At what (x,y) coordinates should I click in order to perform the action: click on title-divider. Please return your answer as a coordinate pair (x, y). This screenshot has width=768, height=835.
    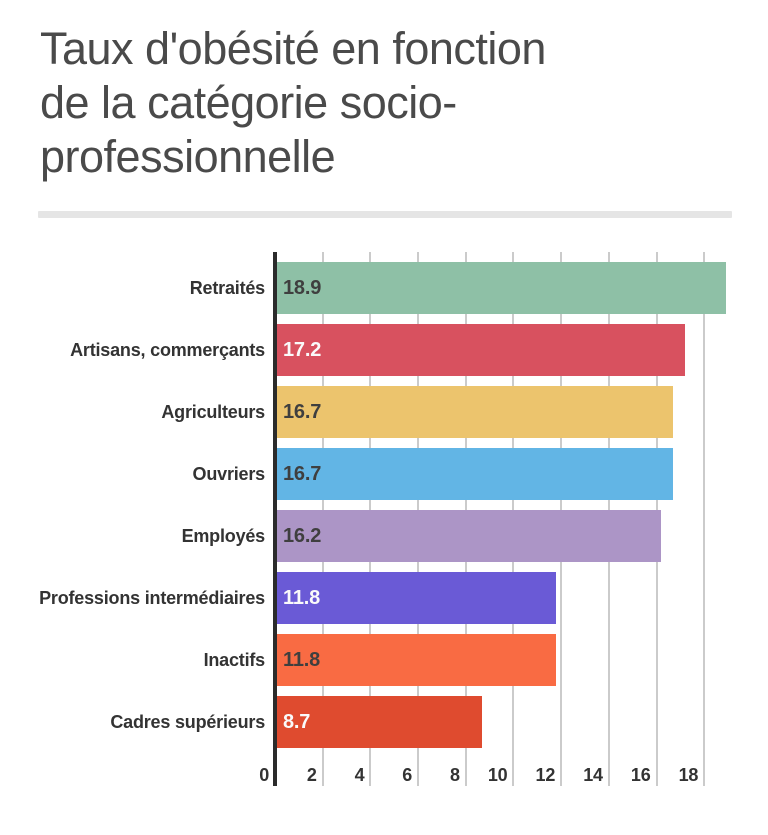
    Looking at the image, I should click on (385, 214).